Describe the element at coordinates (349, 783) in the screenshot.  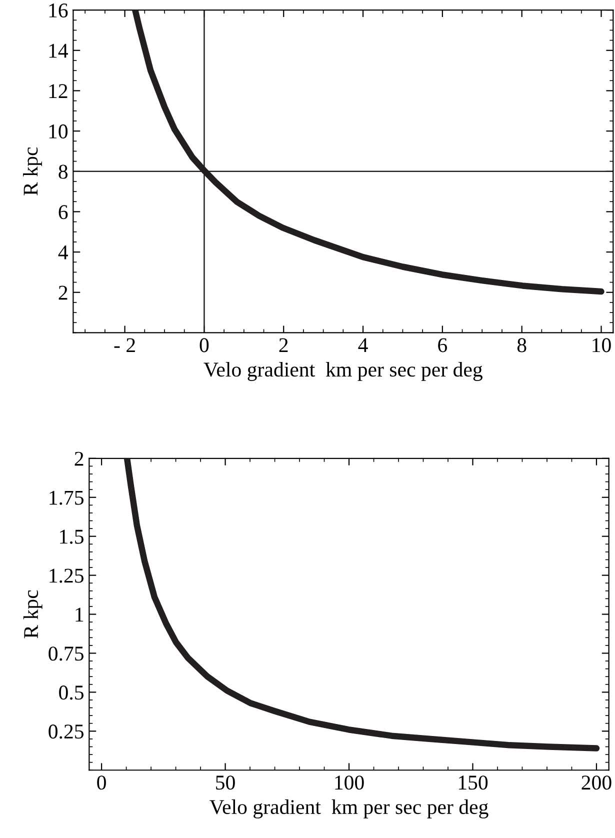
I see `x-tick-label: 100` at that location.